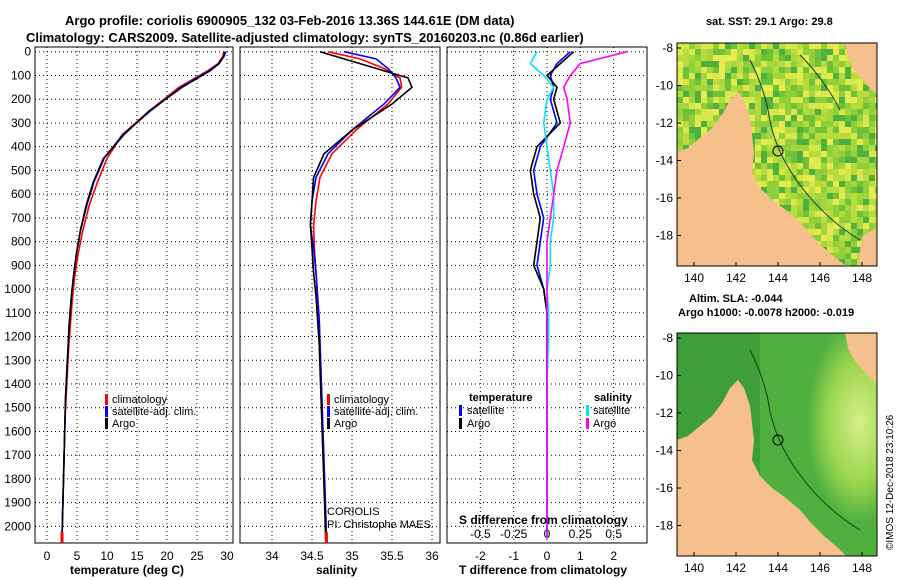  I want to click on legend-label-temp-argo: Argo, so click(478, 424).